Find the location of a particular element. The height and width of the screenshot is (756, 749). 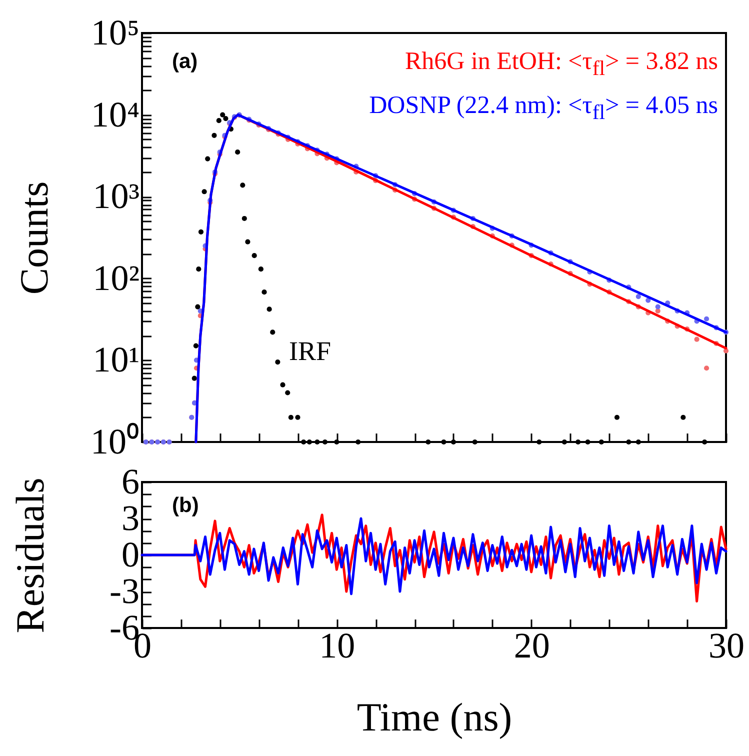

y-tick-label: 10¹ is located at coordinates (116, 360).